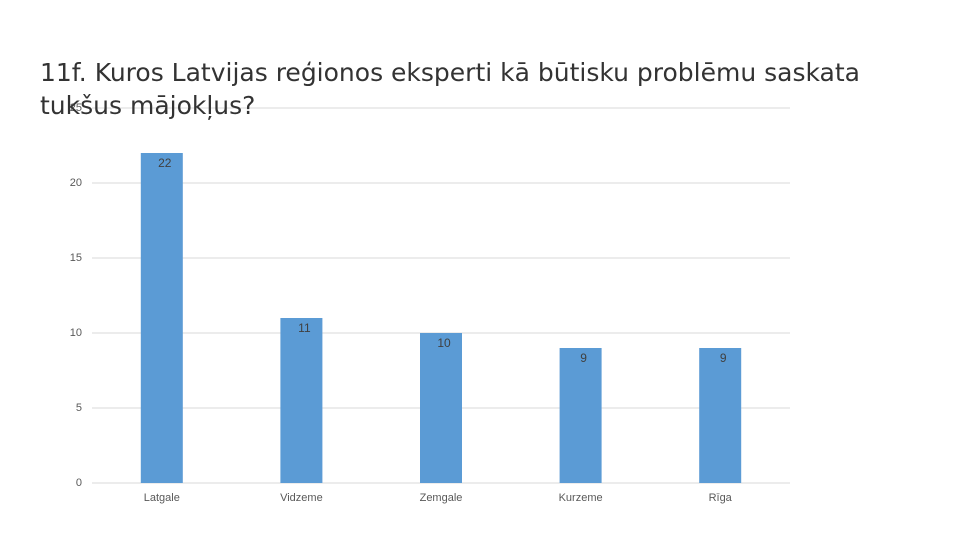 The width and height of the screenshot is (960, 540). What do you see at coordinates (79, 483) in the screenshot?
I see `y-tick-label: 0` at bounding box center [79, 483].